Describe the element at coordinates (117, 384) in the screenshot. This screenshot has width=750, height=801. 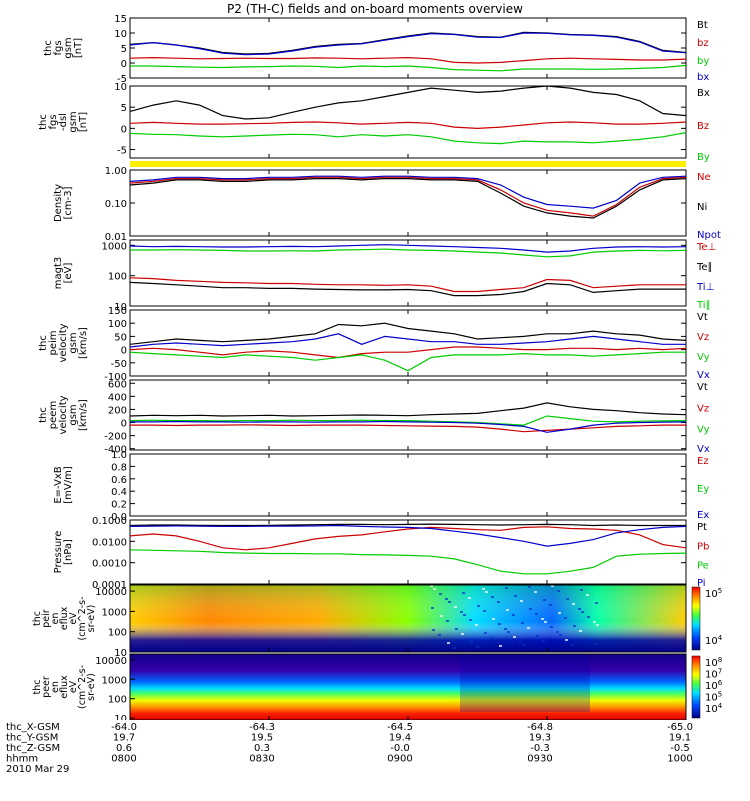
I see `y-tick-label: 600` at that location.